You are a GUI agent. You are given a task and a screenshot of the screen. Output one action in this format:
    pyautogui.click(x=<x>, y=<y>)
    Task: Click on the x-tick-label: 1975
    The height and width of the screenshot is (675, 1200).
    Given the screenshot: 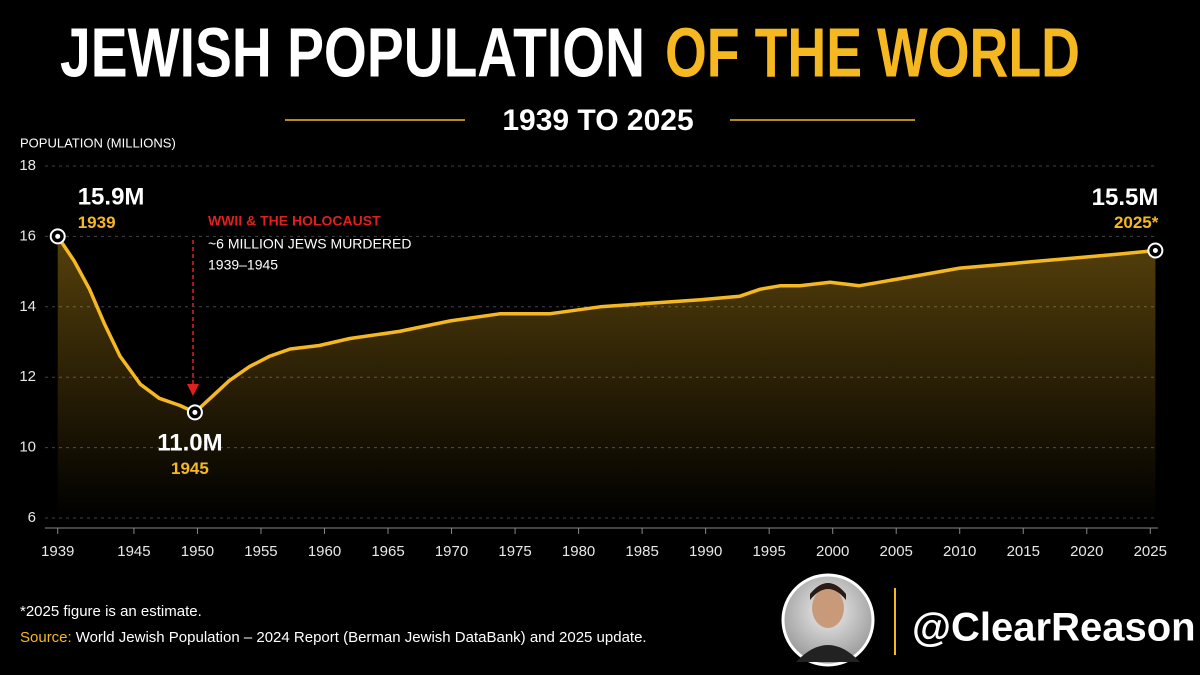 What is the action you would take?
    pyautogui.click(x=514, y=551)
    